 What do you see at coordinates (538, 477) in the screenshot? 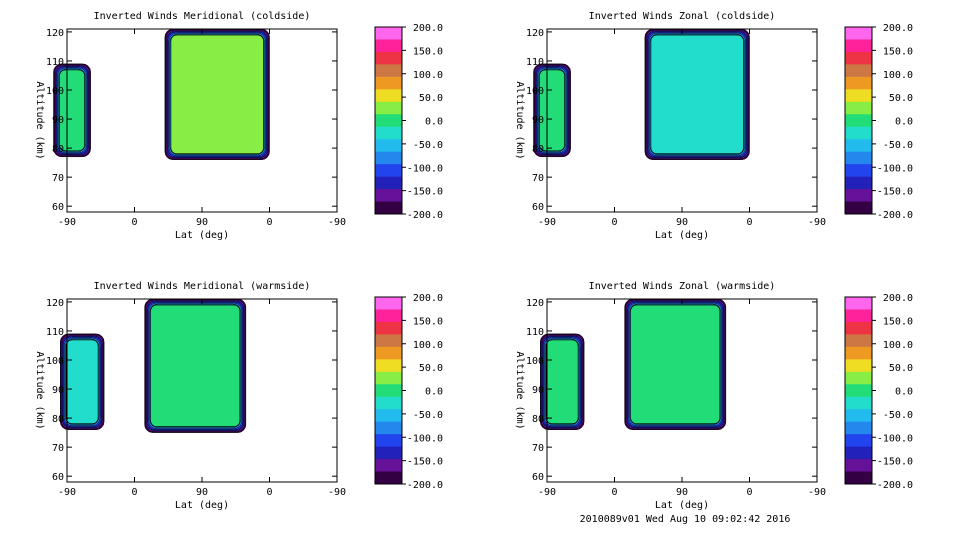
I see `y-tick-label: 60` at bounding box center [538, 477].